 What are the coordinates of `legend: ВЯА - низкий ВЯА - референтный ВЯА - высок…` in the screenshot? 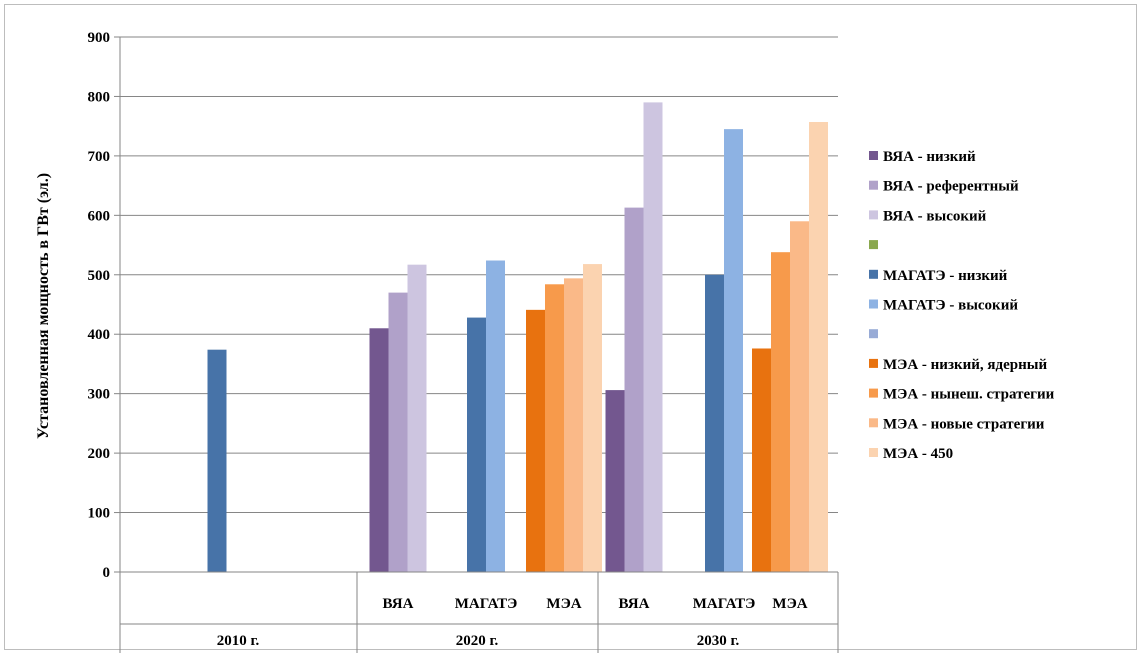 It's located at (962, 305).